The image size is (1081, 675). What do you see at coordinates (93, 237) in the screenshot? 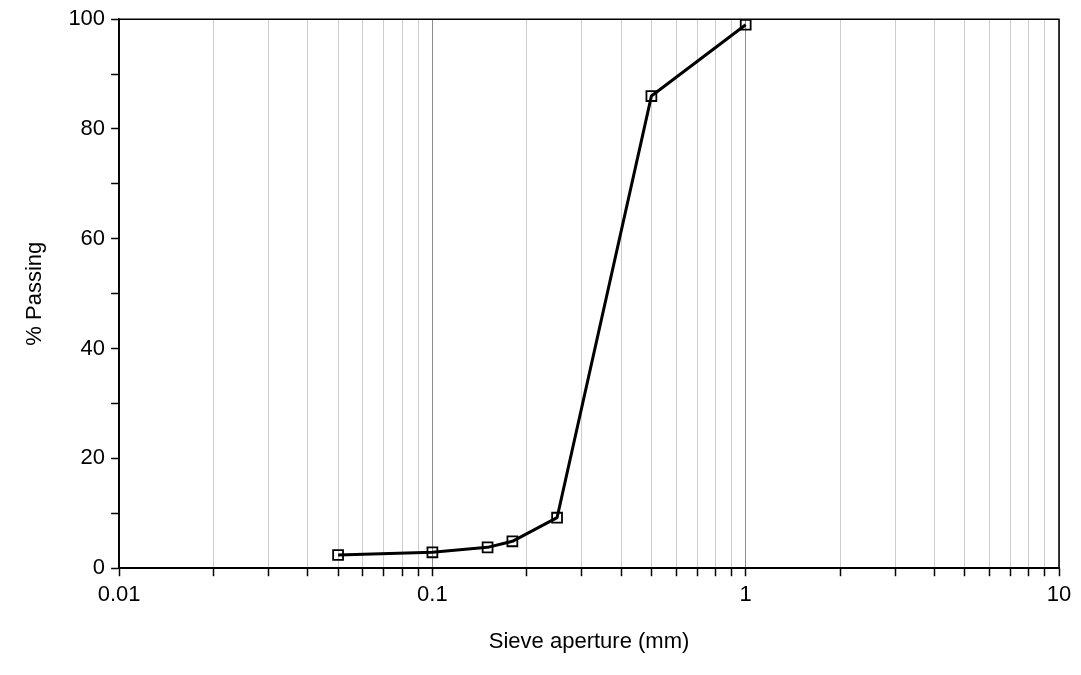
I see `y-tick-label: 60` at bounding box center [93, 237].